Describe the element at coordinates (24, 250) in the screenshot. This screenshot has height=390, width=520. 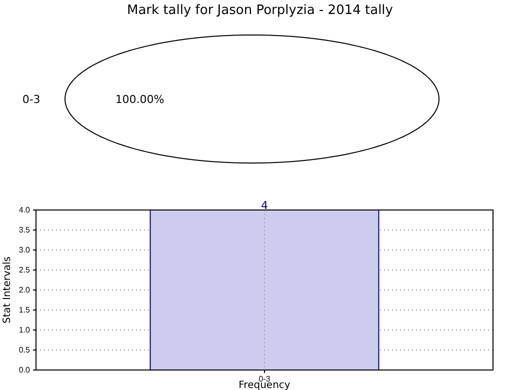
I see `y-tick-label: 3.0` at that location.